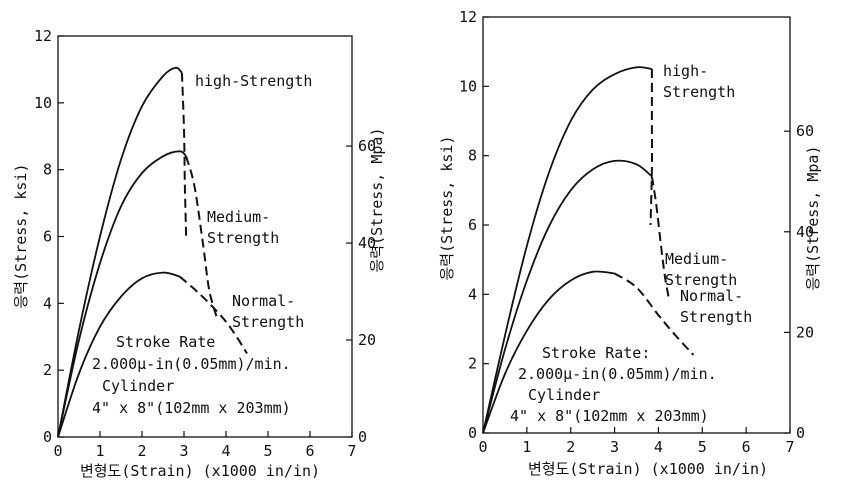 The image size is (846, 490). I want to click on test-condition-note: Stroke Rate, so click(165, 342).